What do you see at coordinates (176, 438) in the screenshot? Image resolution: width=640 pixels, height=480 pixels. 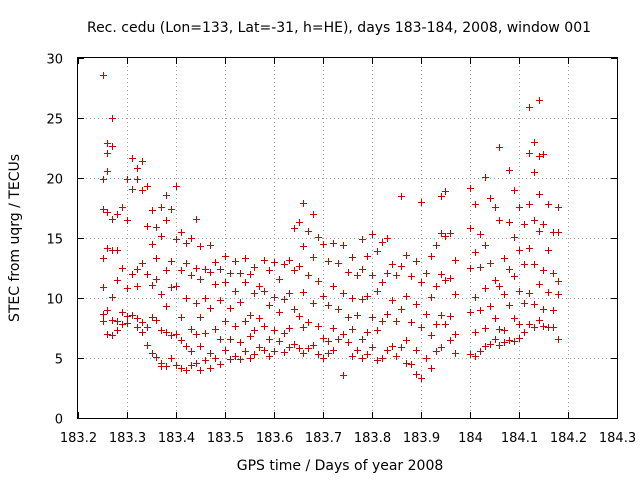 I see `x-tick-label: 183.4` at bounding box center [176, 438].